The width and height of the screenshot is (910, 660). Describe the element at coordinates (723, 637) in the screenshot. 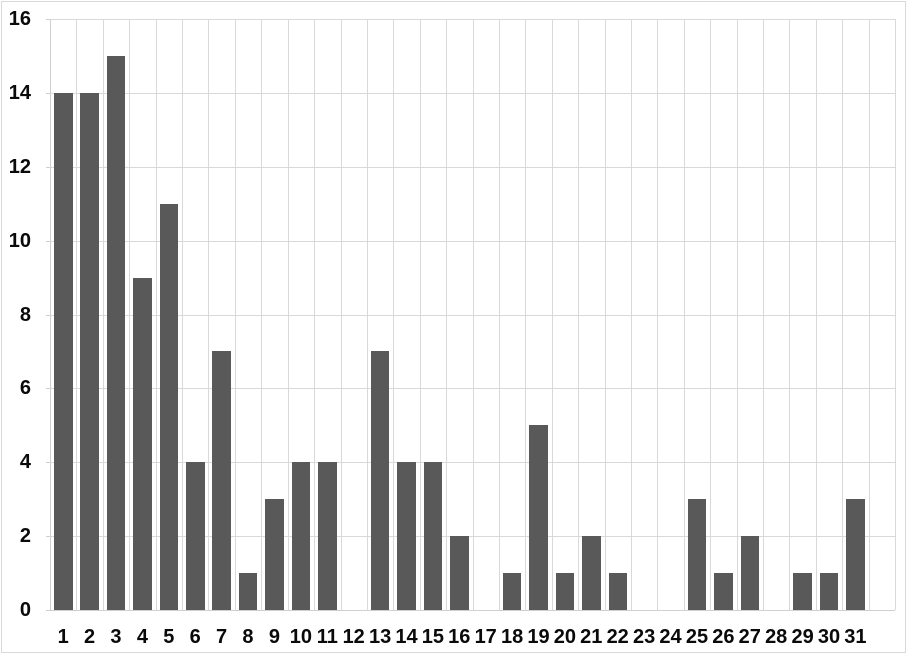

I see `x-axis-label: 26` at that location.